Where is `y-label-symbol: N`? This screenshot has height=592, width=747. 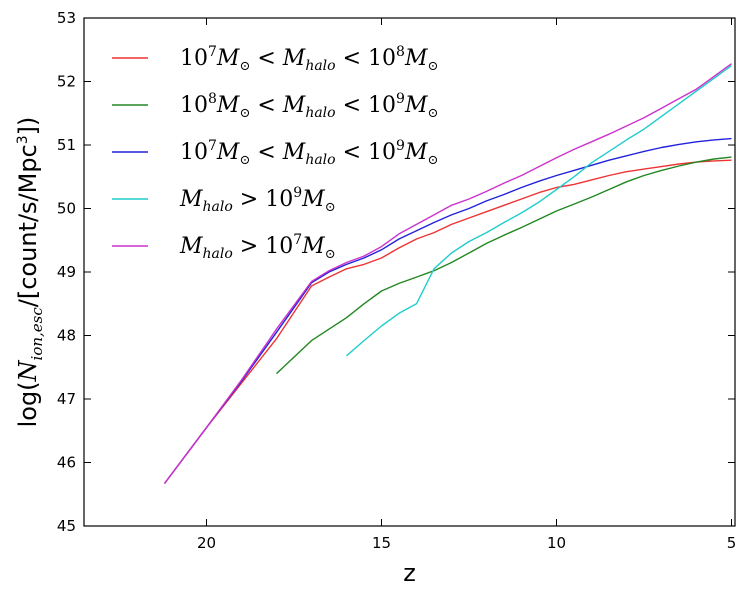 y-label-symbol: N is located at coordinates (28, 370).